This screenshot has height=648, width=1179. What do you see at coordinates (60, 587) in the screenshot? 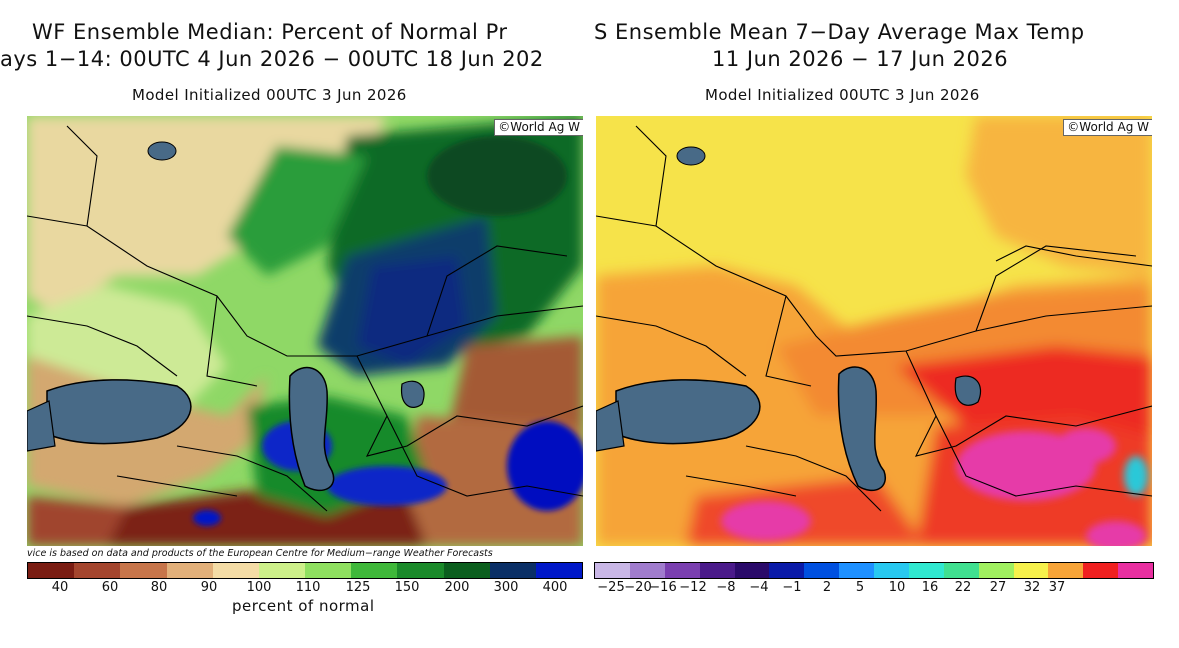
I see `precip-tick-label: 40` at bounding box center [60, 587].